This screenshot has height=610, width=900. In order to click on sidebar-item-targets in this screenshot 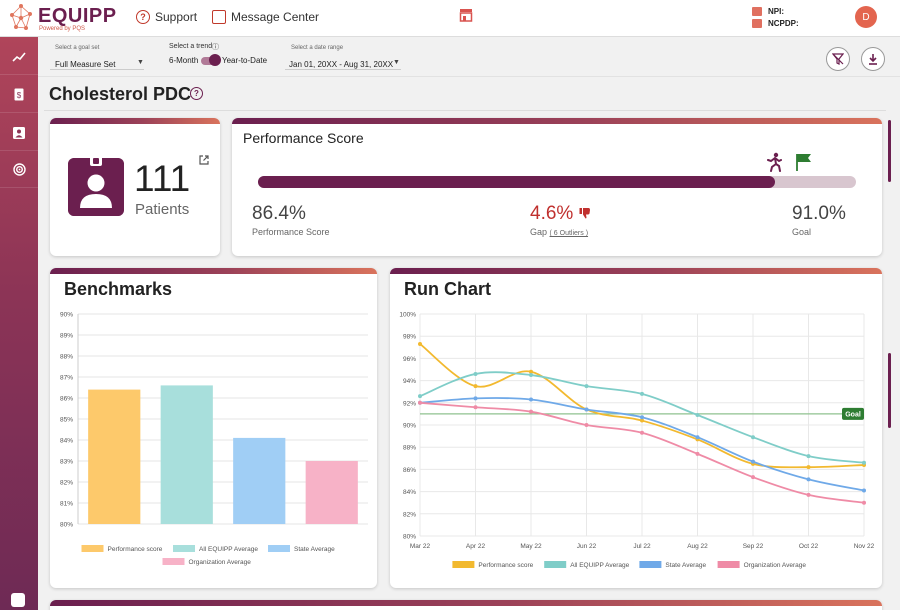, I will do `click(19, 170)`.